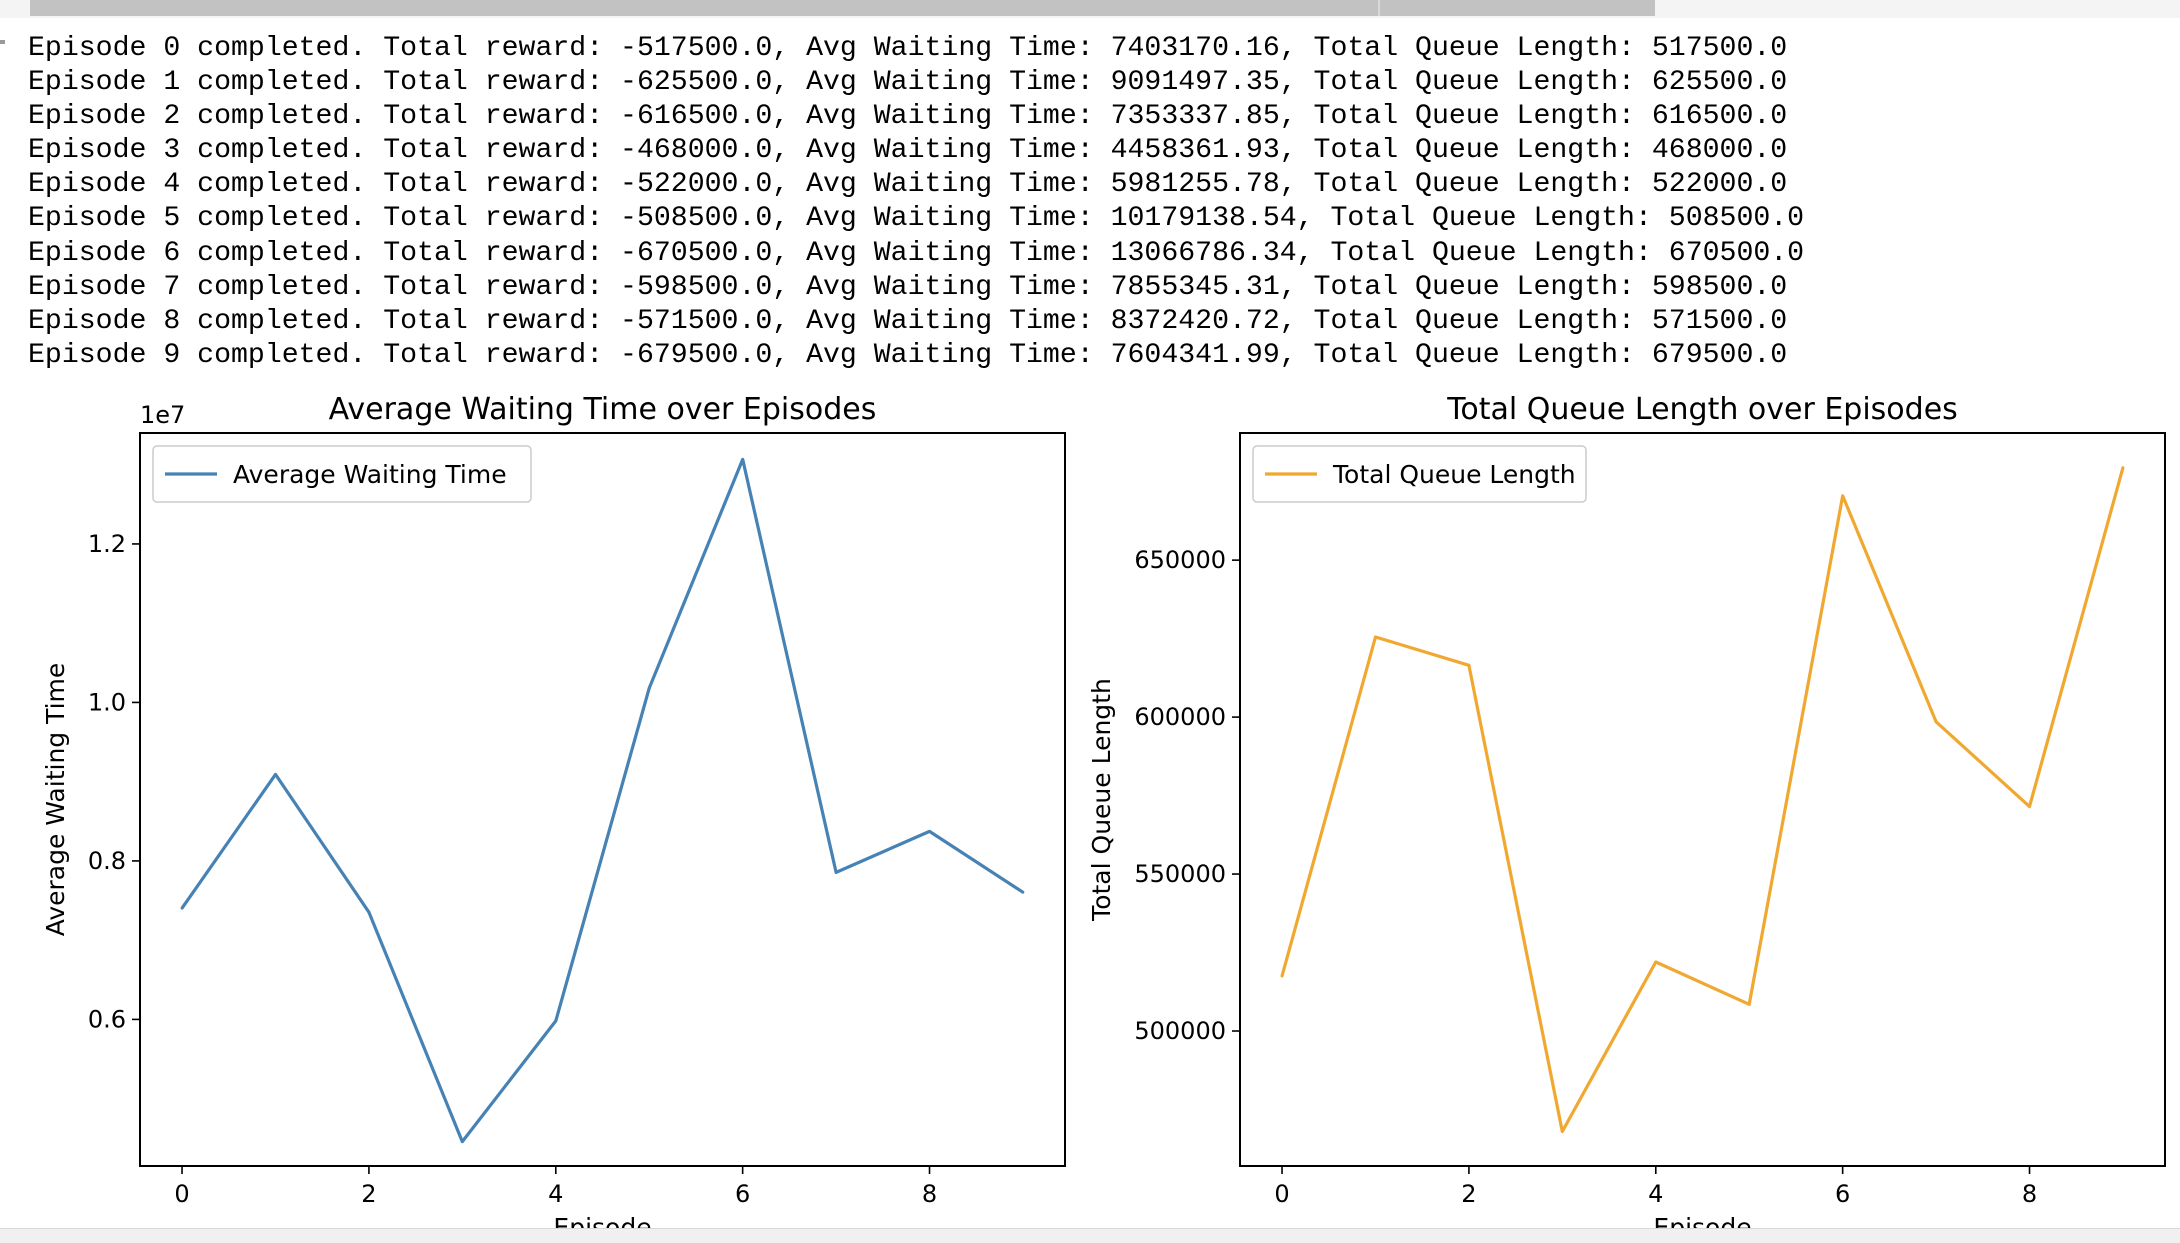  Describe the element at coordinates (1103, 800) in the screenshot. I see `y-axis-label: Total Queue Length` at that location.